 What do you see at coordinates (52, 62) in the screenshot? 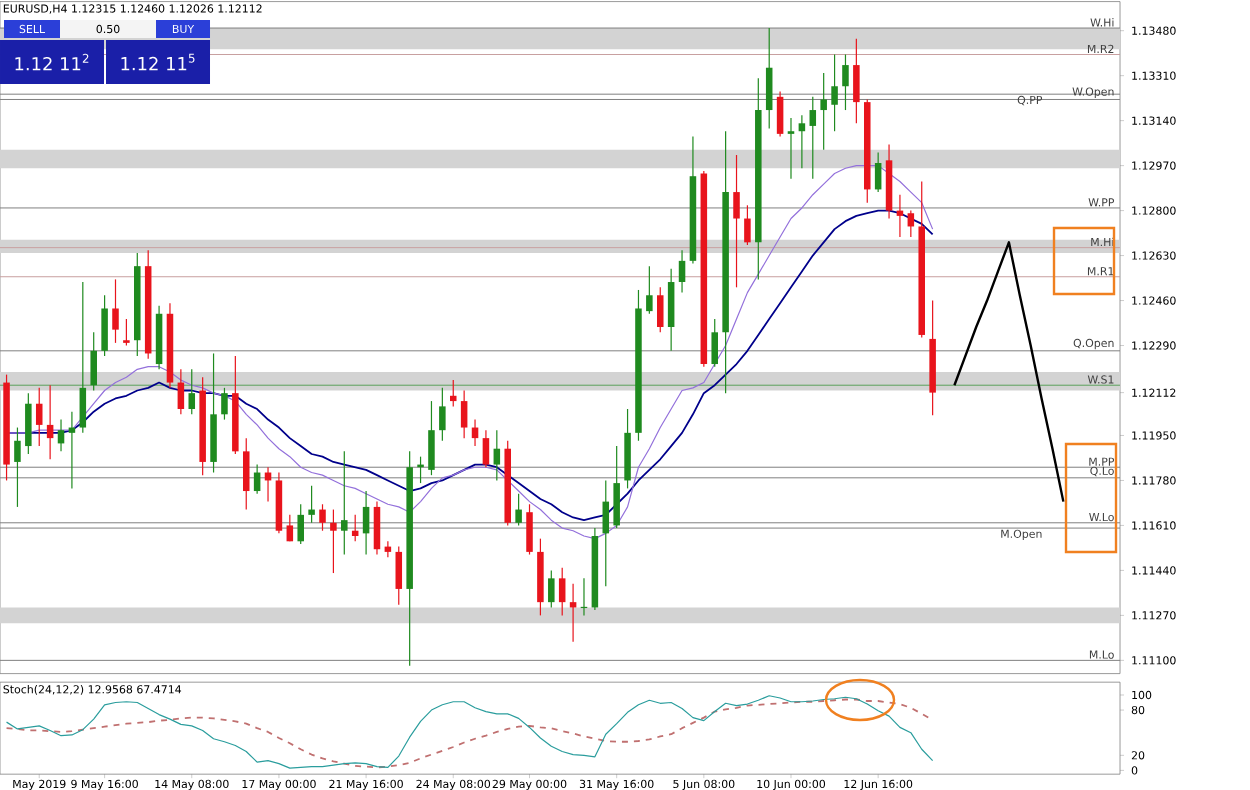
I see `annotation: 1.12 11$^{2}$` at bounding box center [52, 62].